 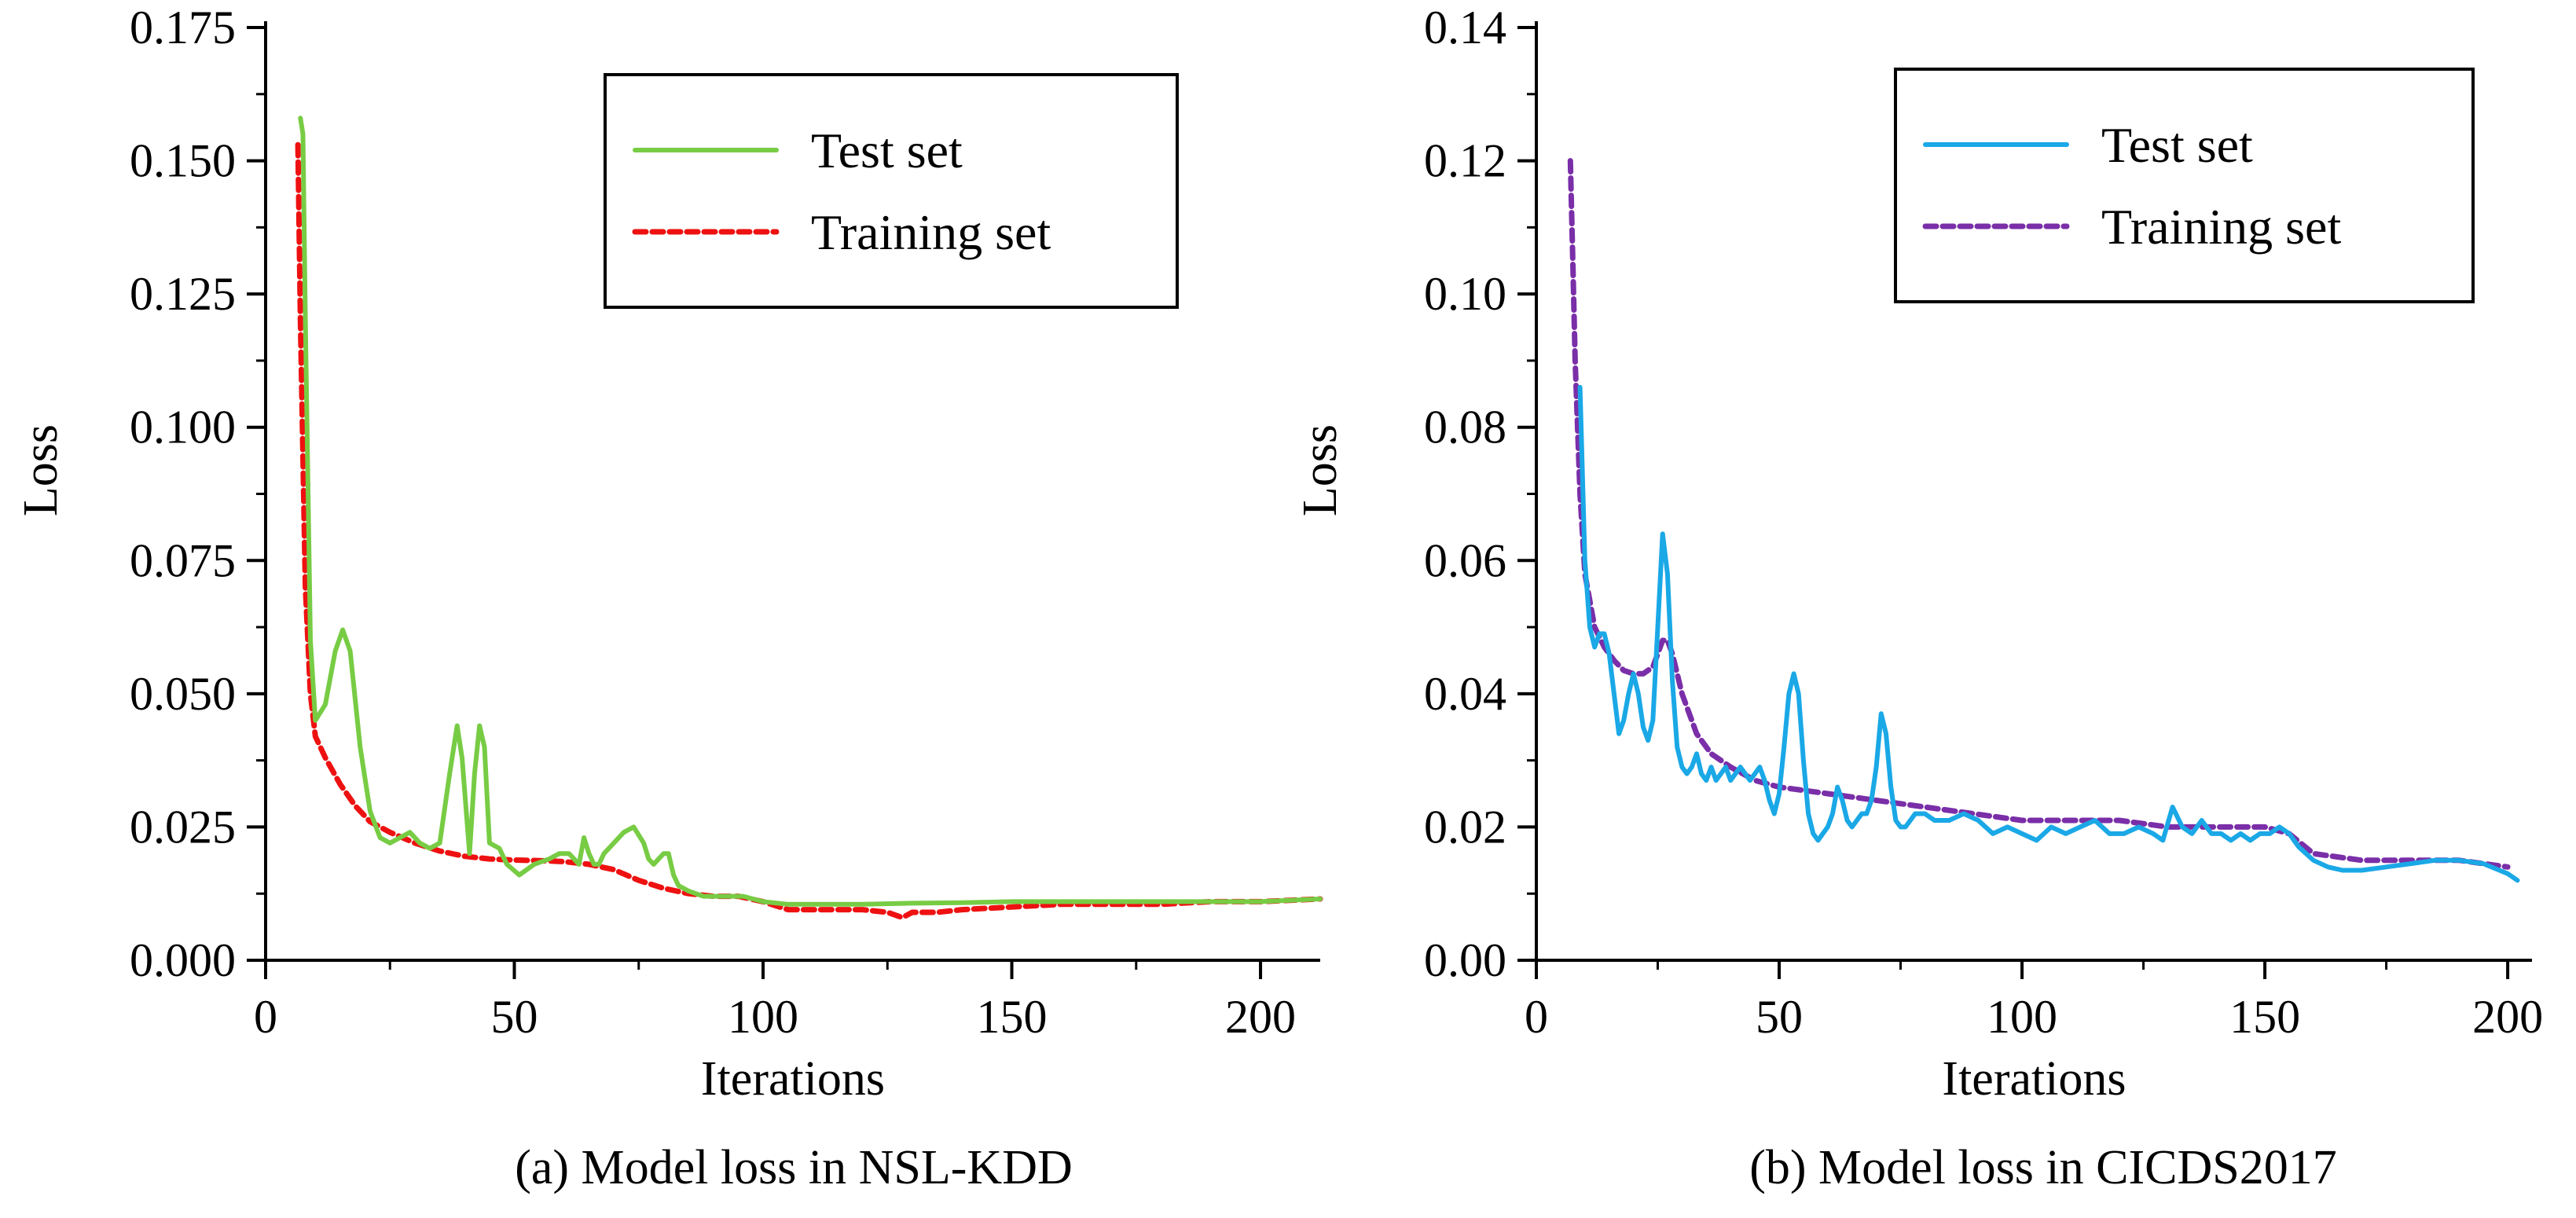 I want to click on chart-caption: (a) Model loss in NSL-KDD, so click(x=794, y=1167).